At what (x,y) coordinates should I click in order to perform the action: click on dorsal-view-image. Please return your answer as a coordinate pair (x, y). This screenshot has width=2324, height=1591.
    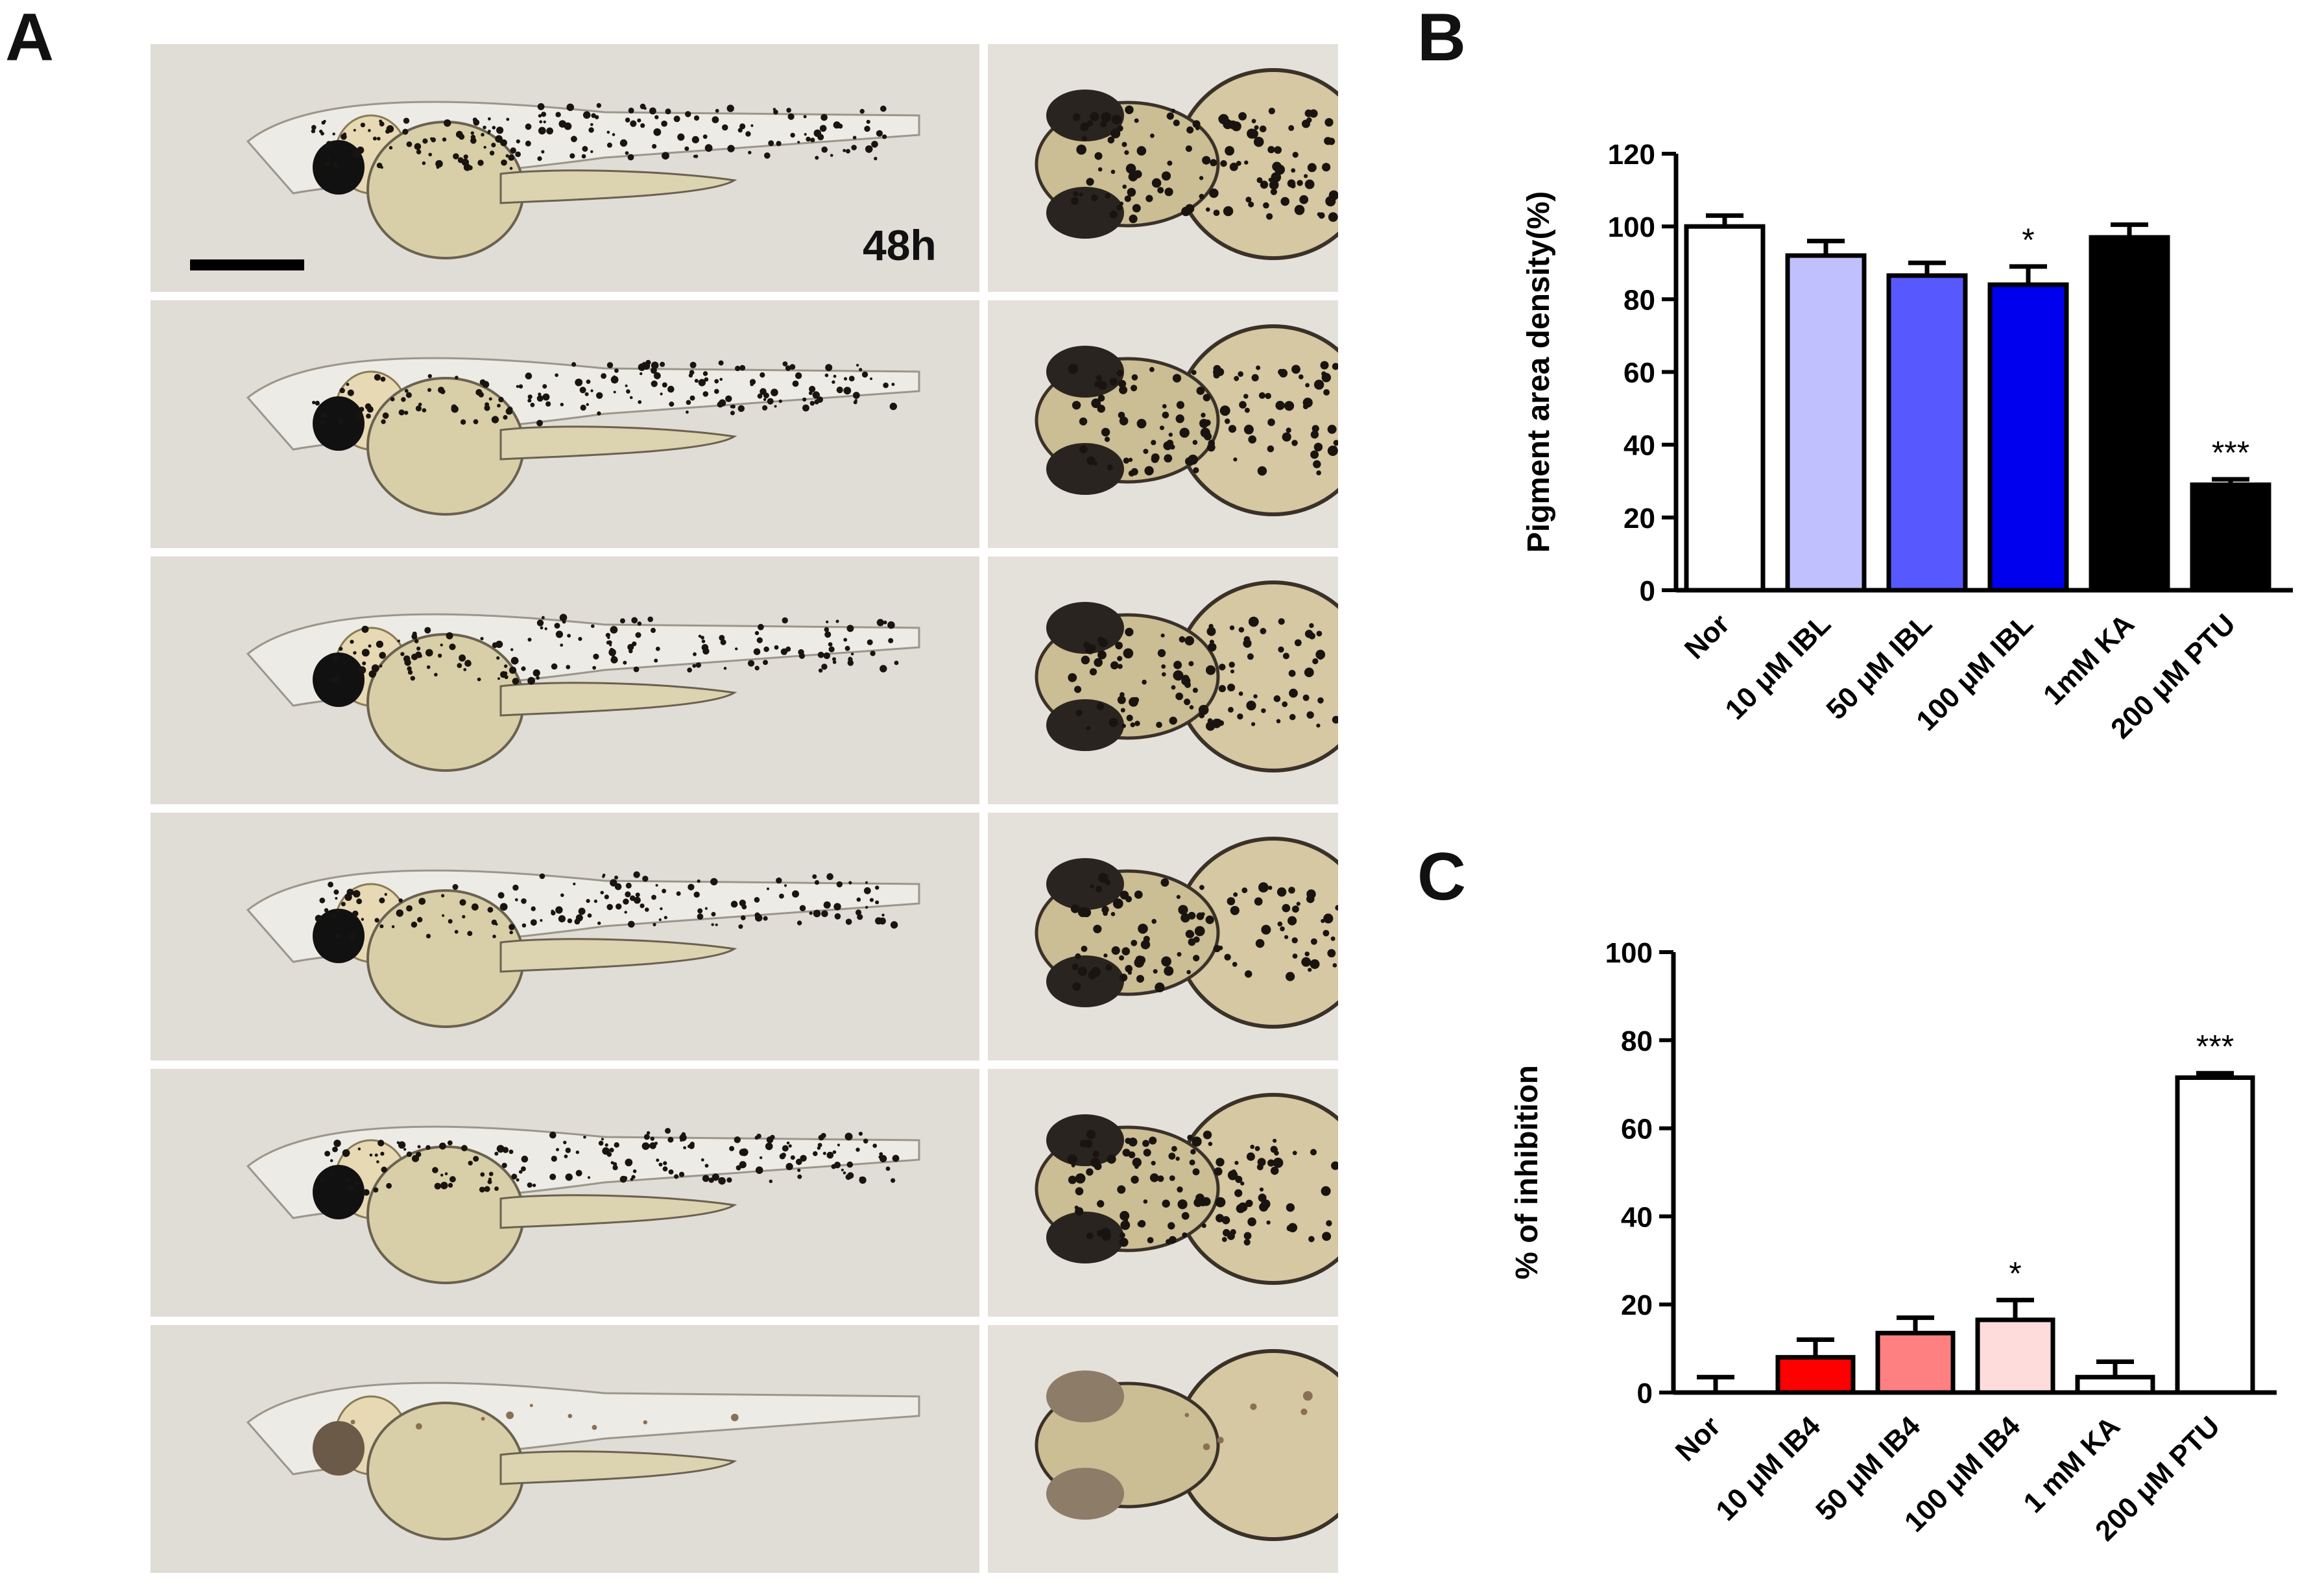
    Looking at the image, I should click on (1163, 1449).